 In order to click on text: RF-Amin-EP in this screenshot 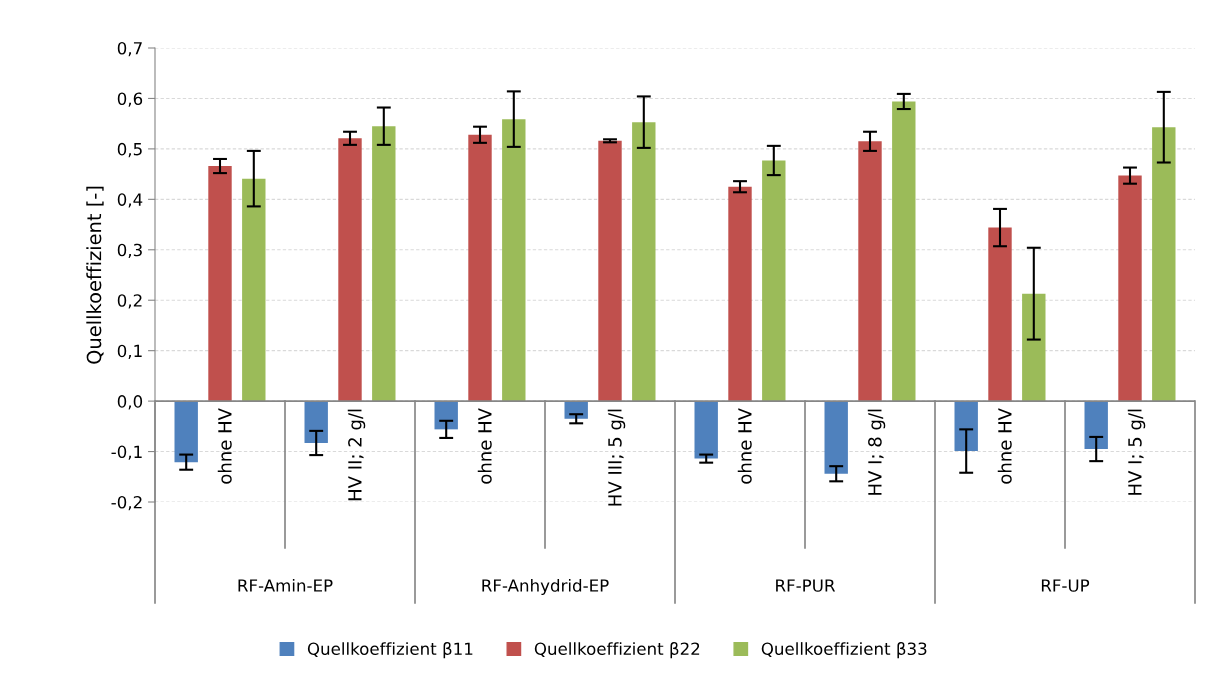, I will do `click(285, 585)`.